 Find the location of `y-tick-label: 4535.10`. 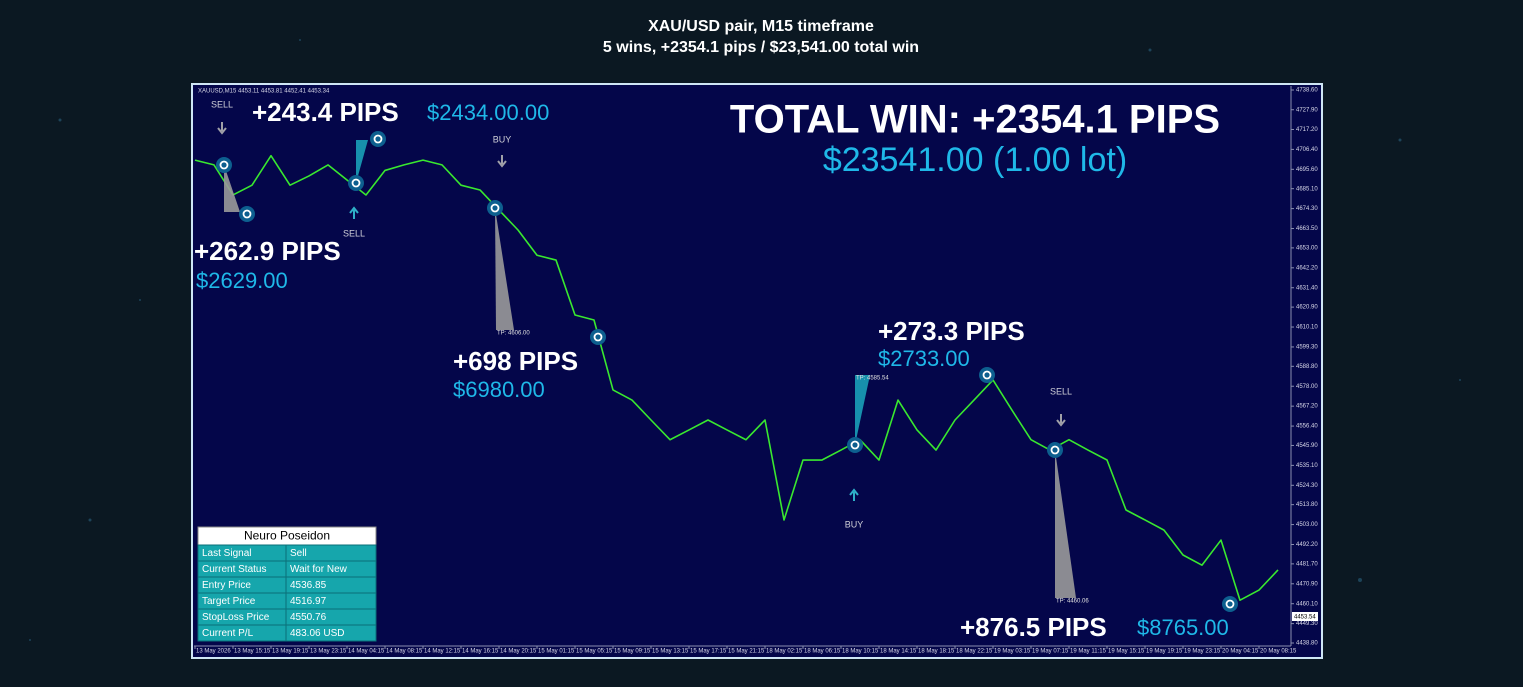

y-tick-label: 4535.10 is located at coordinates (1307, 466).